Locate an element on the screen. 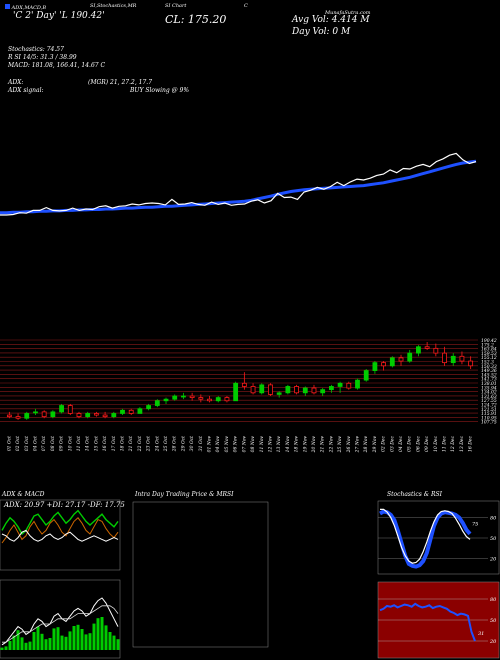 The width and height of the screenshot is (500, 660). date-tick-label: 07 Oct is located at coordinates (44, 443).